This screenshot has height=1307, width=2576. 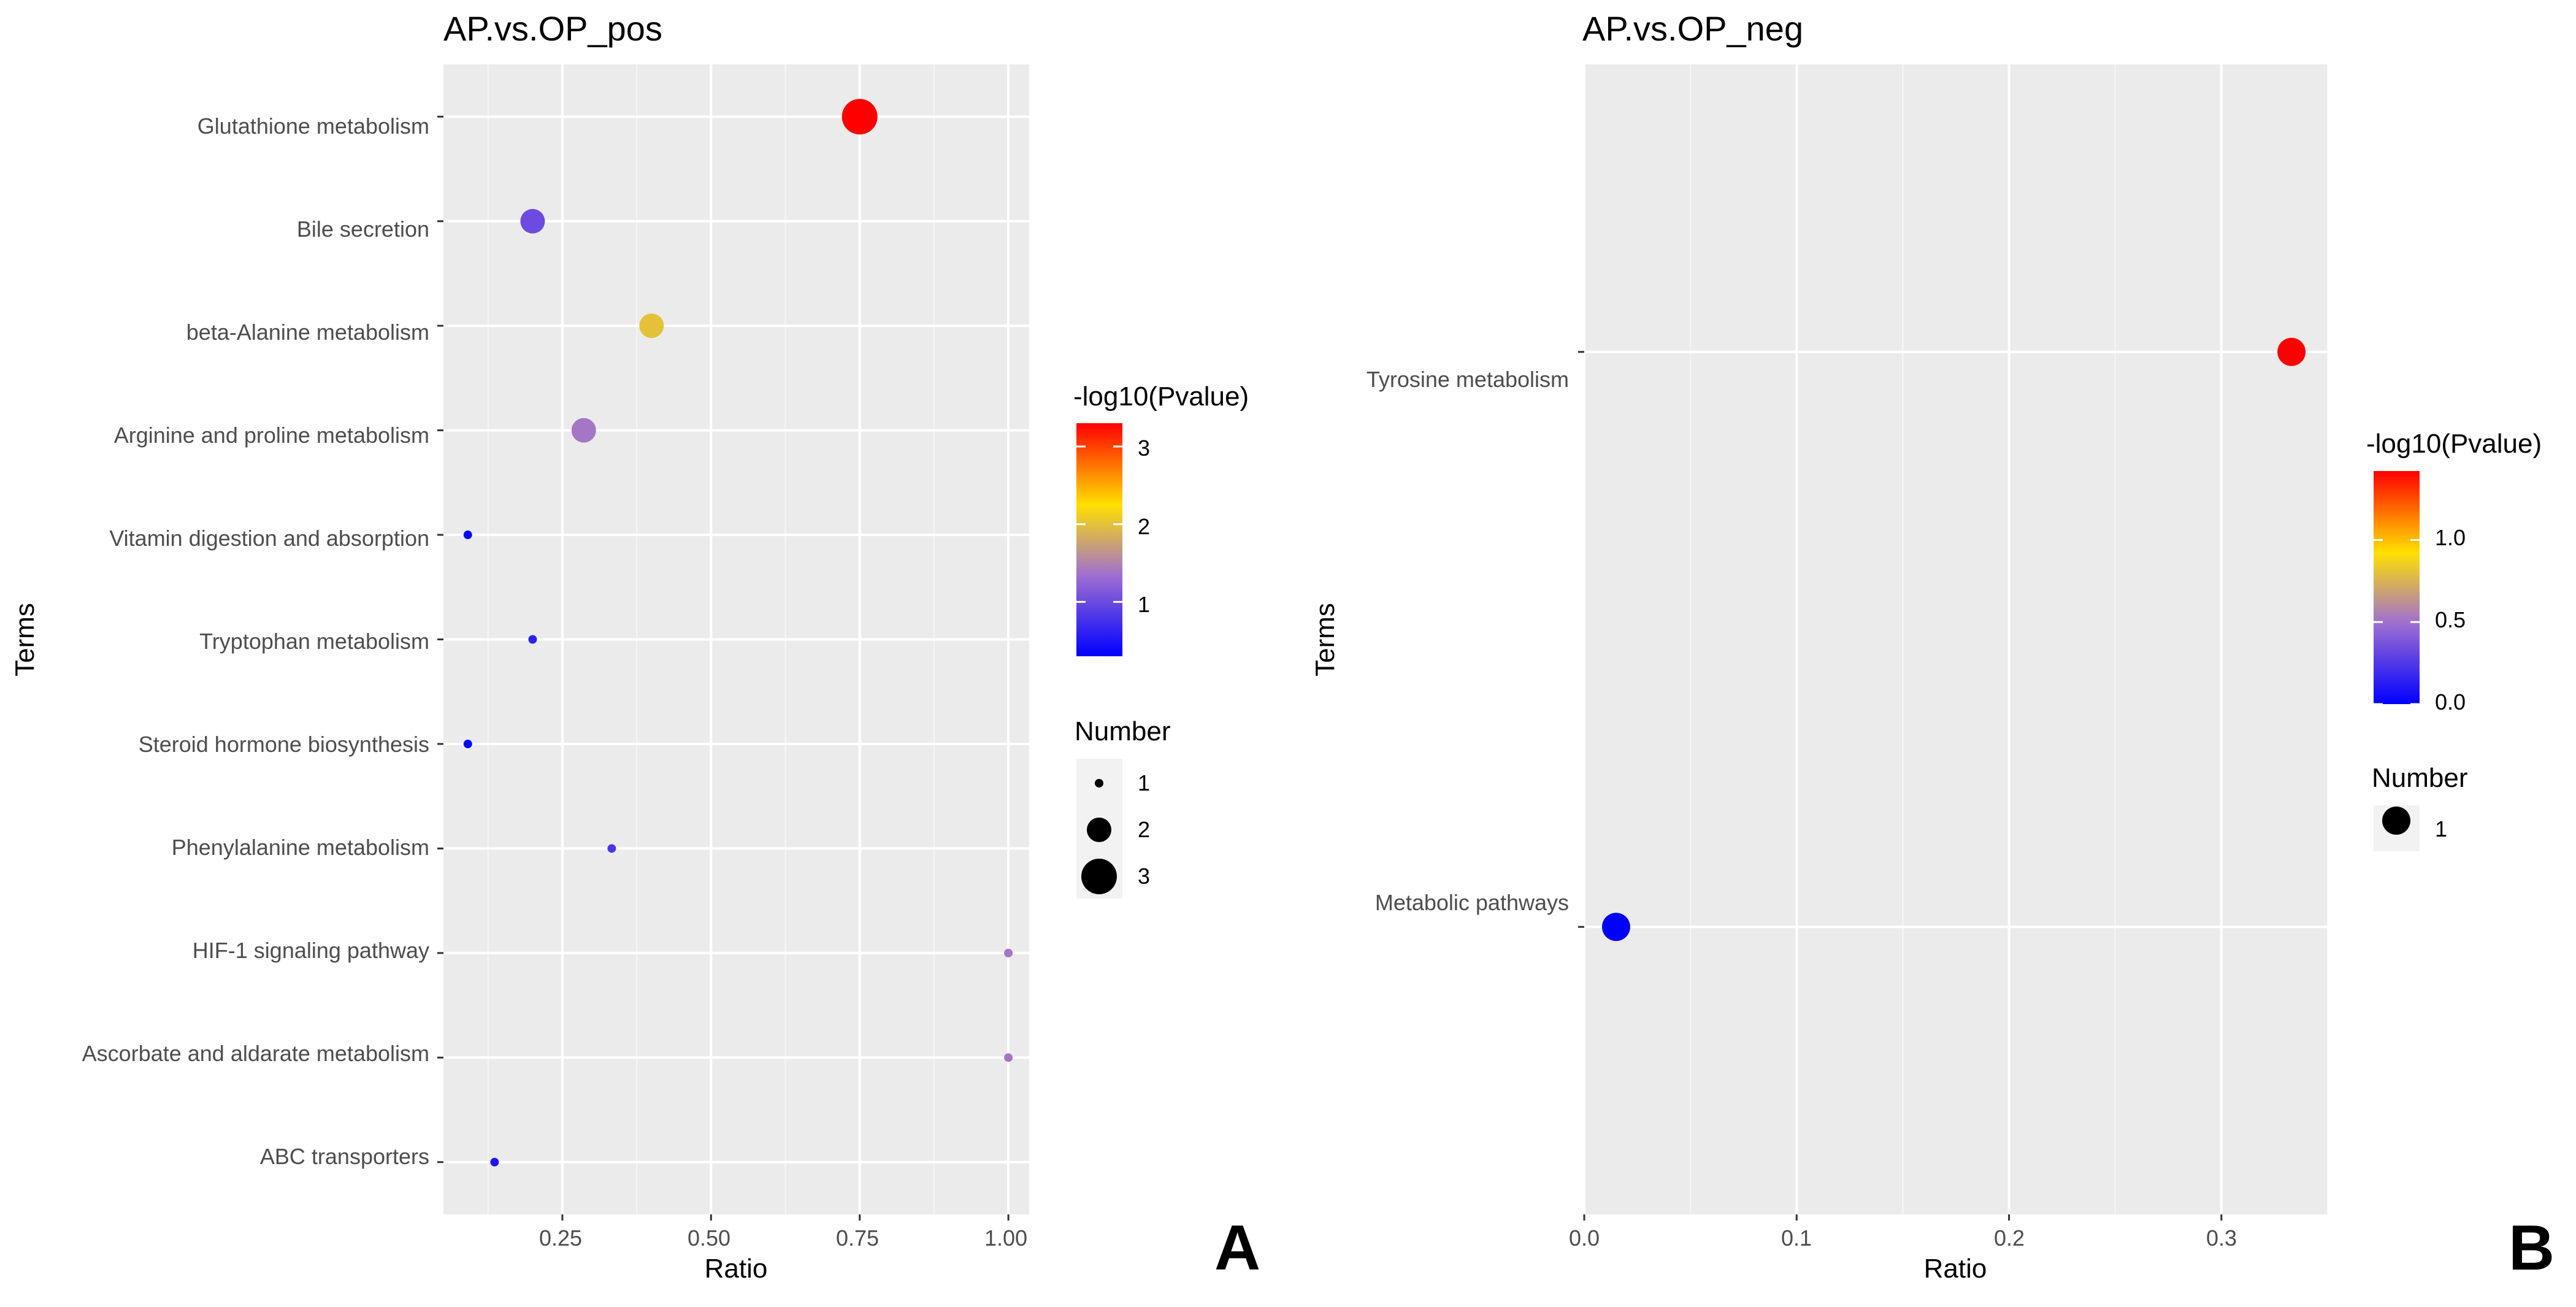 I want to click on chart-b-points, so click(x=1953, y=639).